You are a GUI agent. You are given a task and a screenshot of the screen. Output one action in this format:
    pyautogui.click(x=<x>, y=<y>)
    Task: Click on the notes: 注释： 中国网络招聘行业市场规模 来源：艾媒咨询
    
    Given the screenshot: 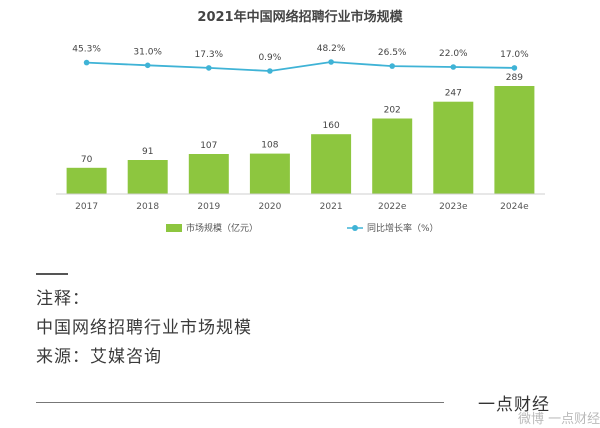 What is the action you would take?
    pyautogui.click(x=144, y=328)
    